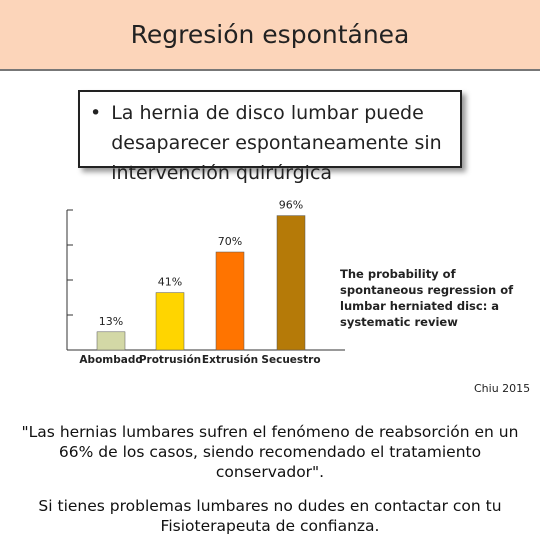  What do you see at coordinates (270, 35) in the screenshot?
I see `header-title: Regresión espontánea` at bounding box center [270, 35].